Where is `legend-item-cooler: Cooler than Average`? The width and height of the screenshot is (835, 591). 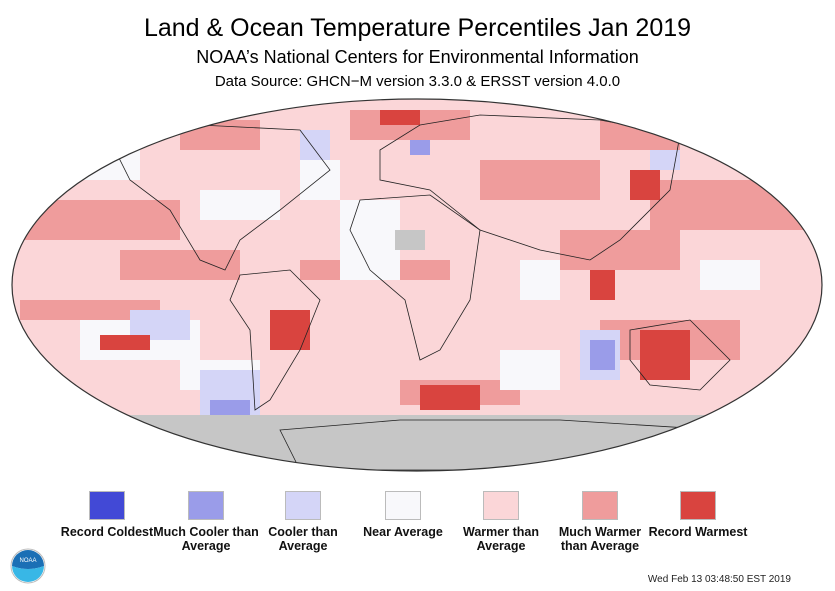 legend-item-cooler: Cooler than Average is located at coordinates (303, 522).